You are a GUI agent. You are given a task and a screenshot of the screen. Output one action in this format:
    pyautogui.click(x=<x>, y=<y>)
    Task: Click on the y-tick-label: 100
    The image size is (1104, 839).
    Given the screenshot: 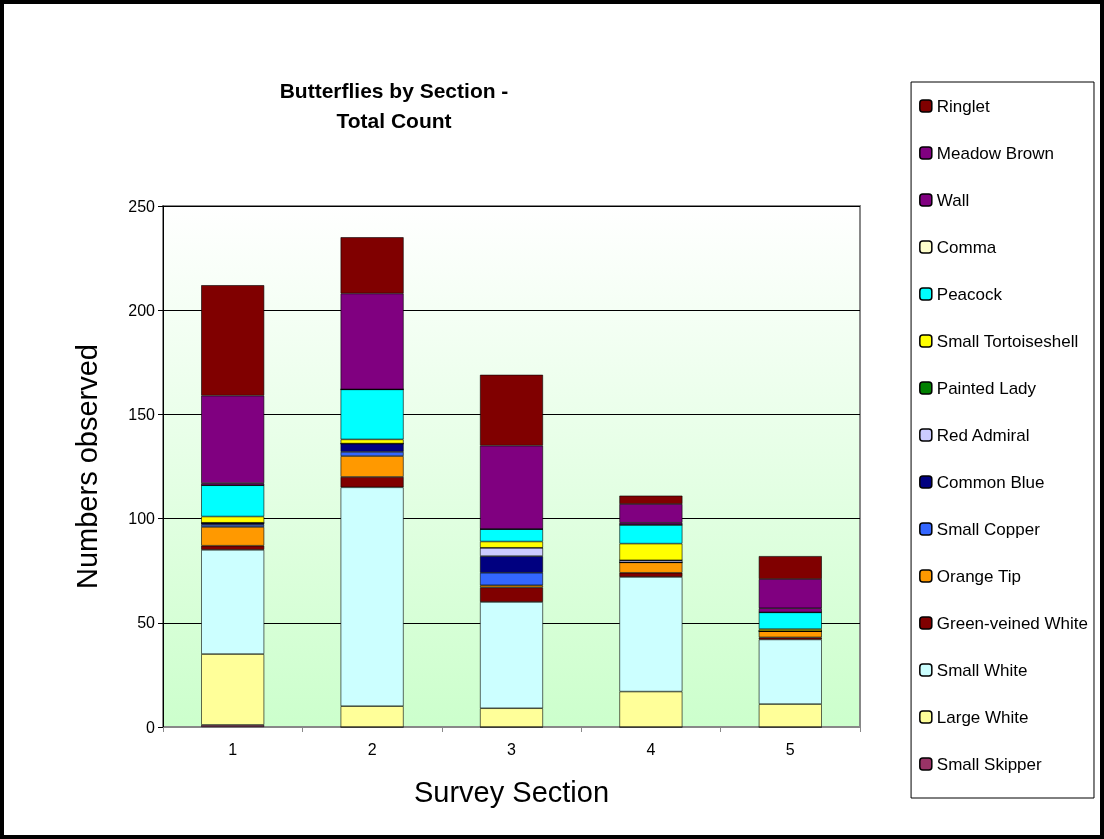 What is the action you would take?
    pyautogui.click(x=142, y=519)
    